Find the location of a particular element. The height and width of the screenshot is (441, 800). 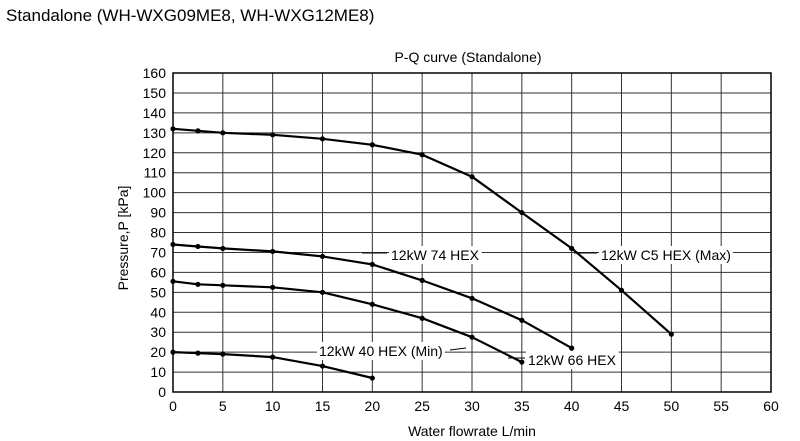

y-tick-label: 120 is located at coordinates (155, 153).